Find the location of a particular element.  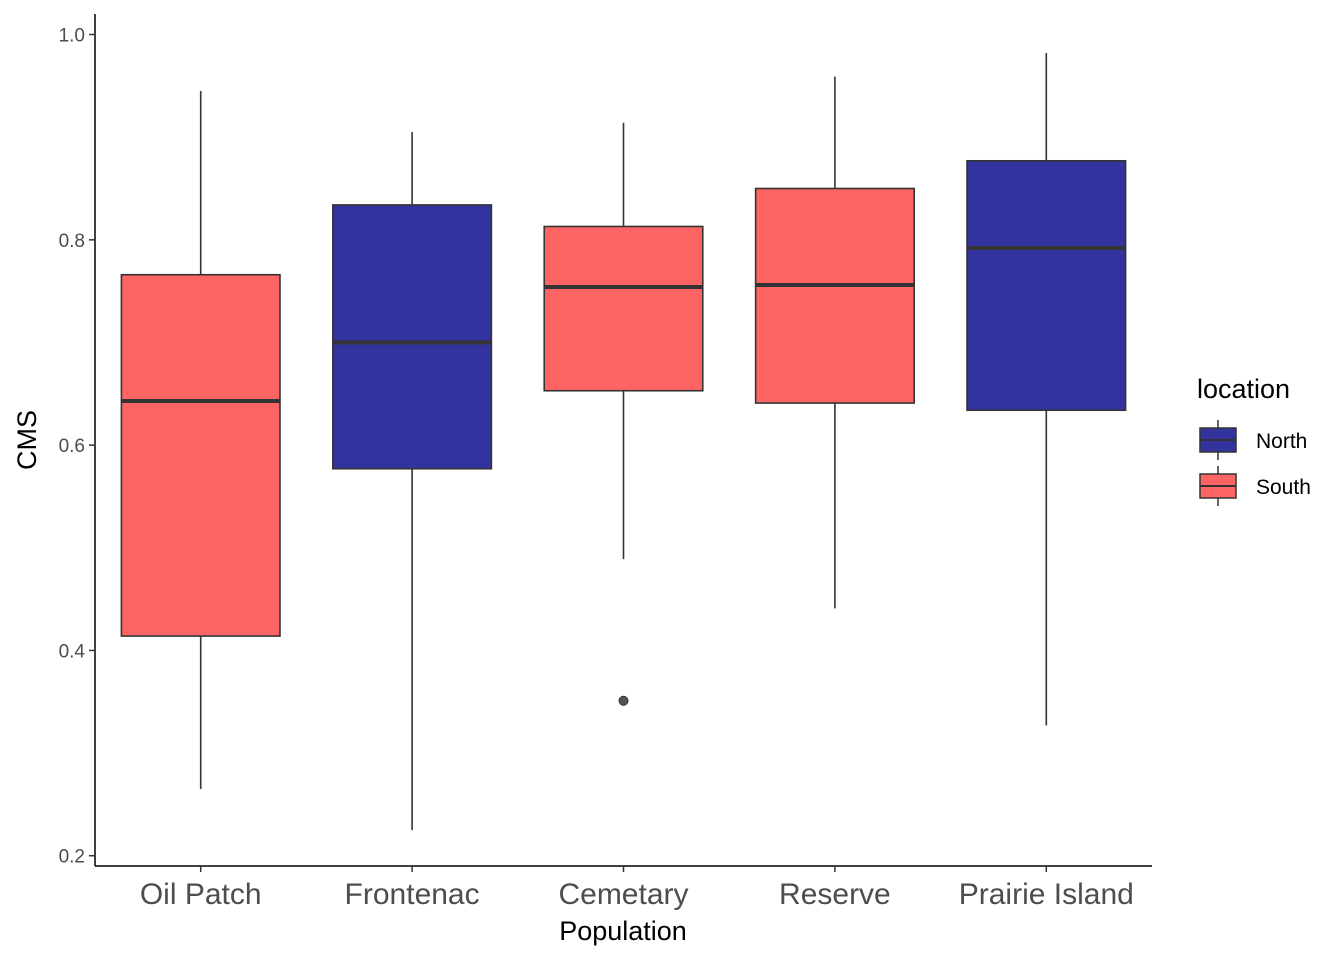

box-oil-patch is located at coordinates (200, 440).